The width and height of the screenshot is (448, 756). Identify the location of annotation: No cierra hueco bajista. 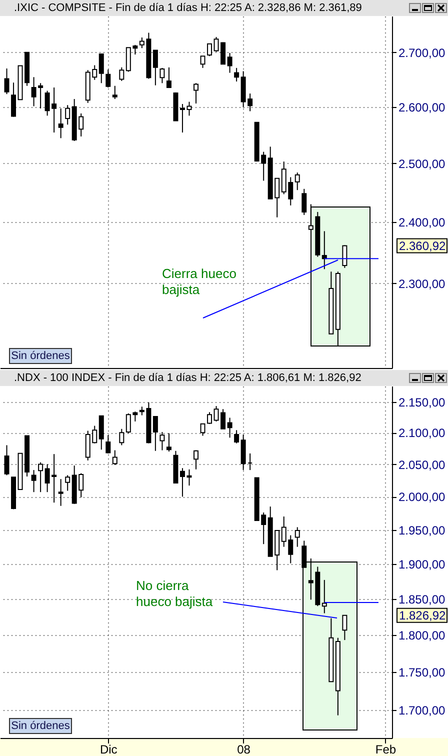
(175, 593).